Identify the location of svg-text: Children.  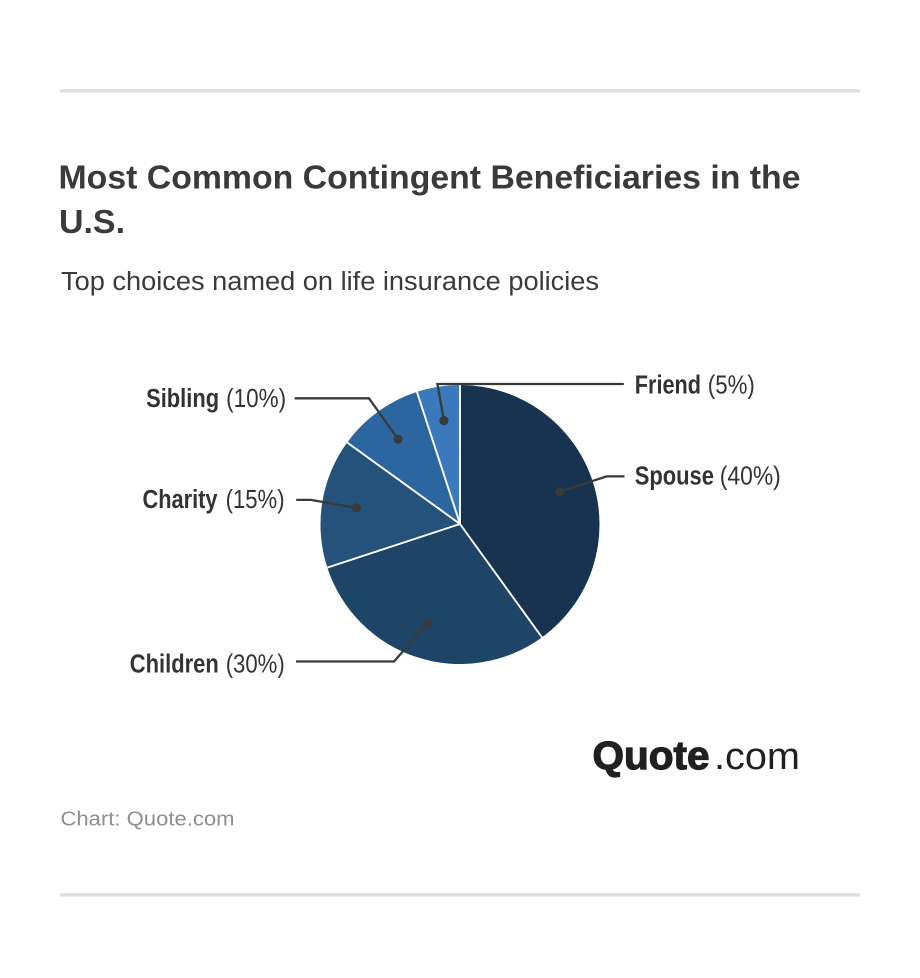
(174, 664).